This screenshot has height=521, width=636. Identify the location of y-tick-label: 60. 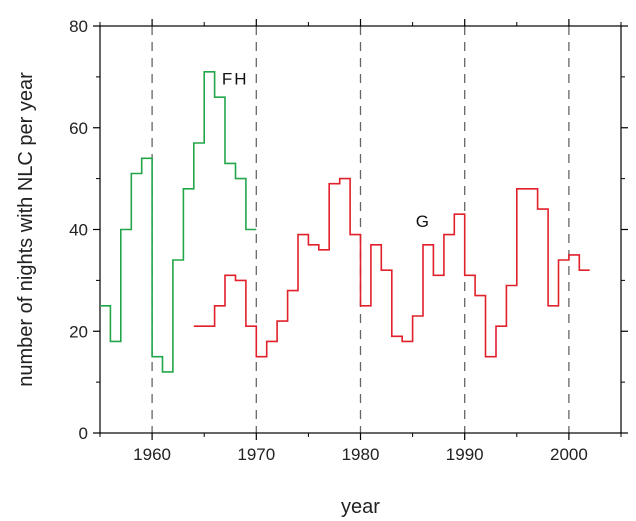
(78, 128).